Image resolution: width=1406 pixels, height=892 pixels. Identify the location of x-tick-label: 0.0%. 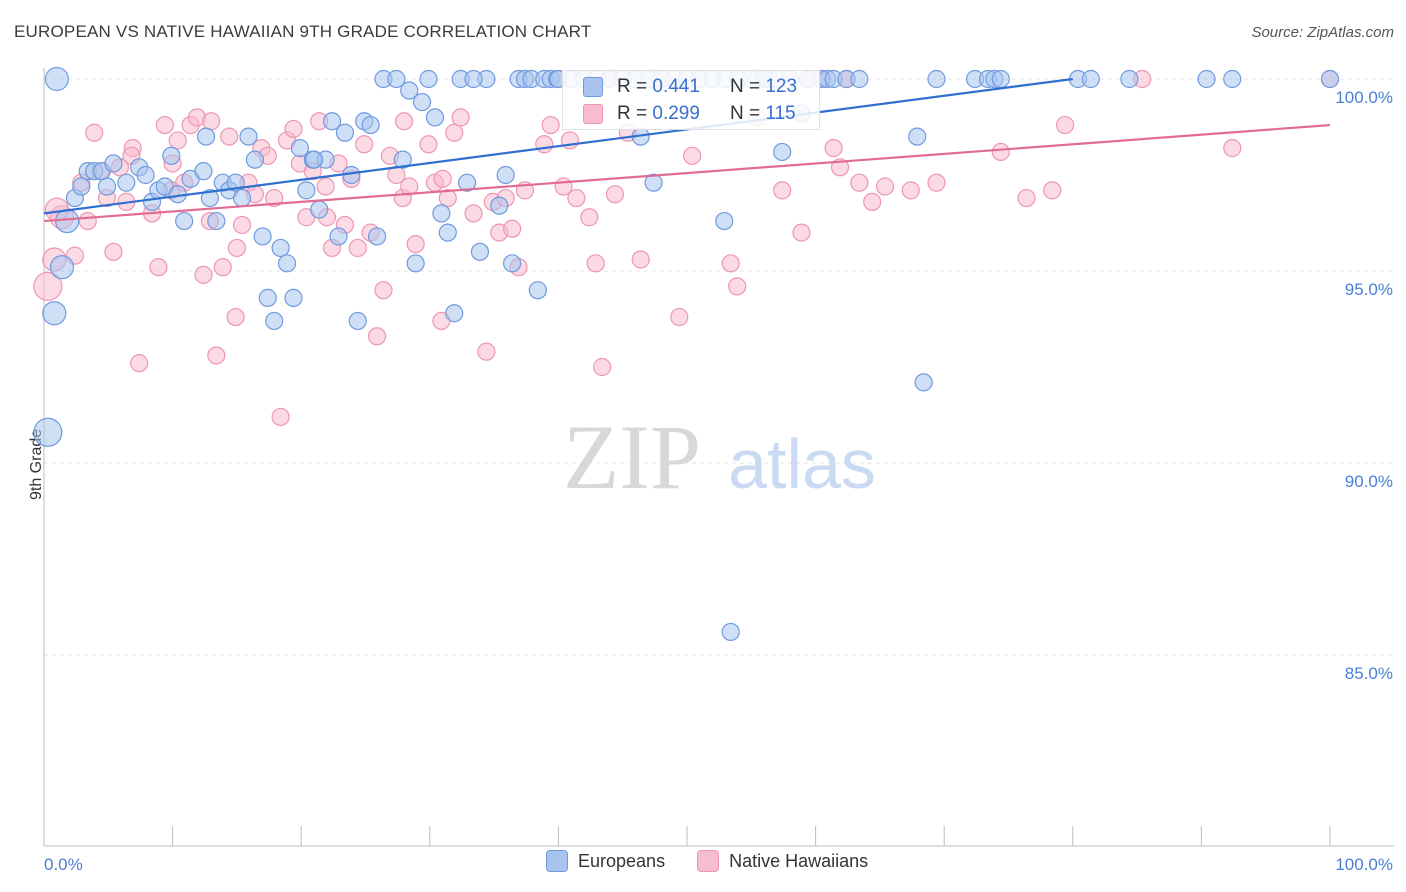
(63, 864).